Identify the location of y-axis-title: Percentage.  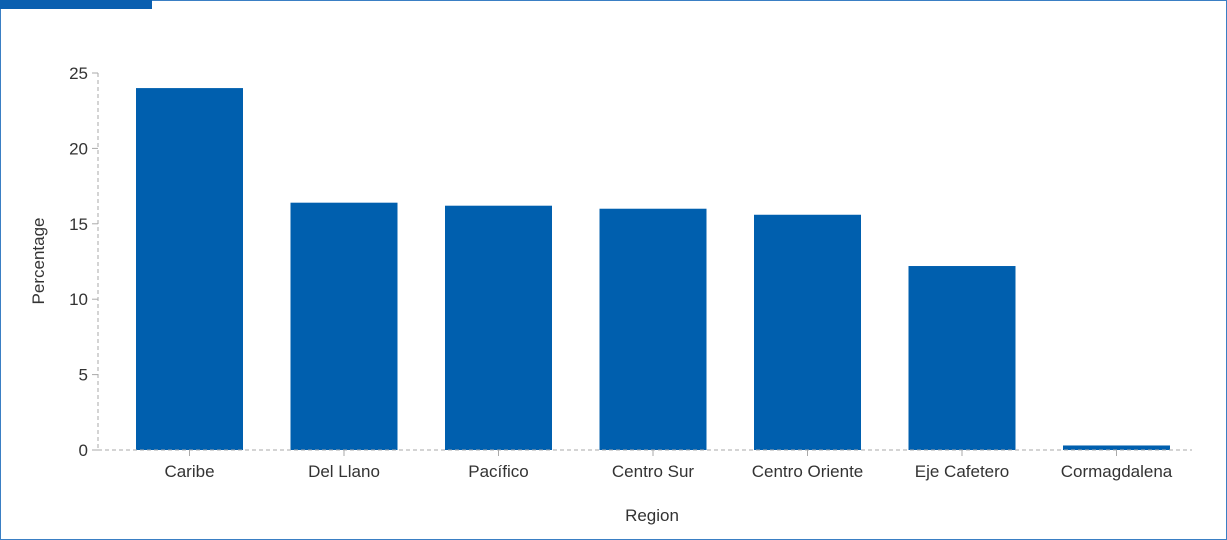
(38, 261).